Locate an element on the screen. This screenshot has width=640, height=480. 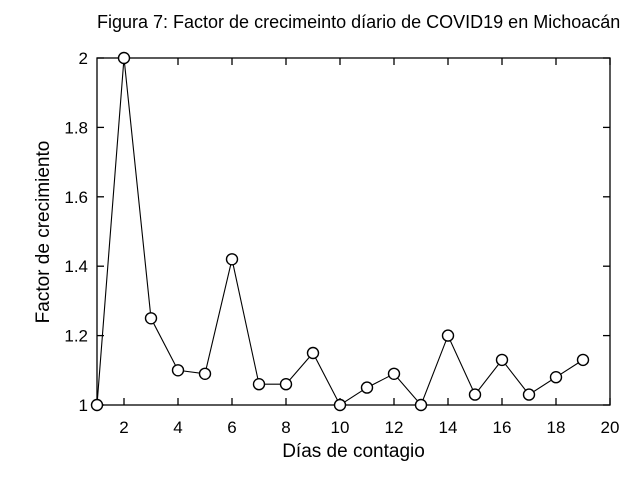
y-tick-label: 1.6 is located at coordinates (76, 197).